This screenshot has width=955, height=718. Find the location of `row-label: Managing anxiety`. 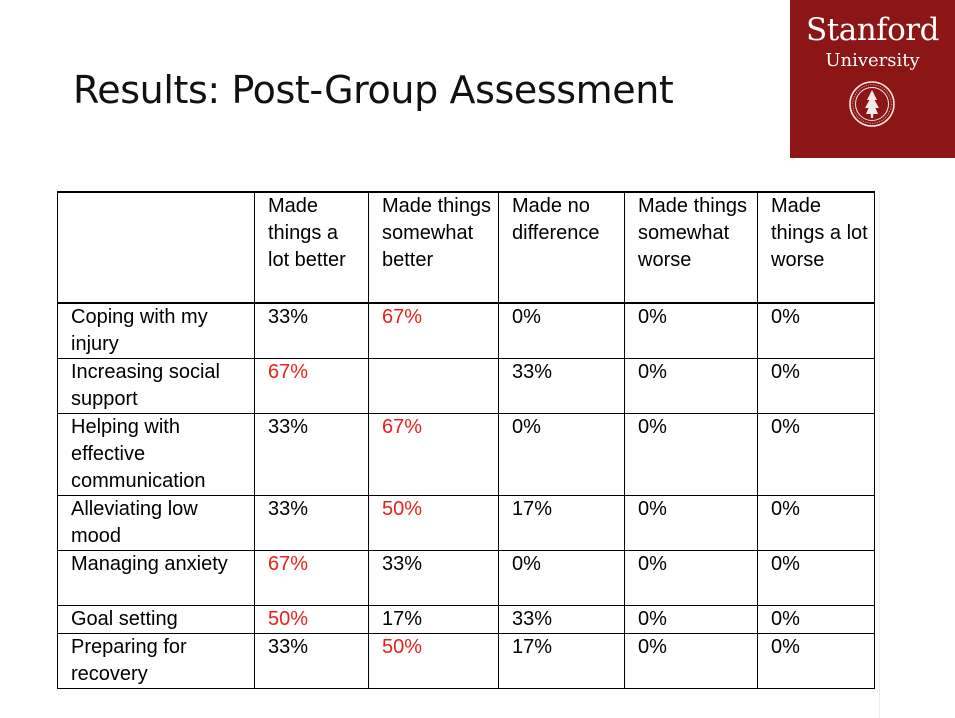

row-label: Managing anxiety is located at coordinates (156, 578).